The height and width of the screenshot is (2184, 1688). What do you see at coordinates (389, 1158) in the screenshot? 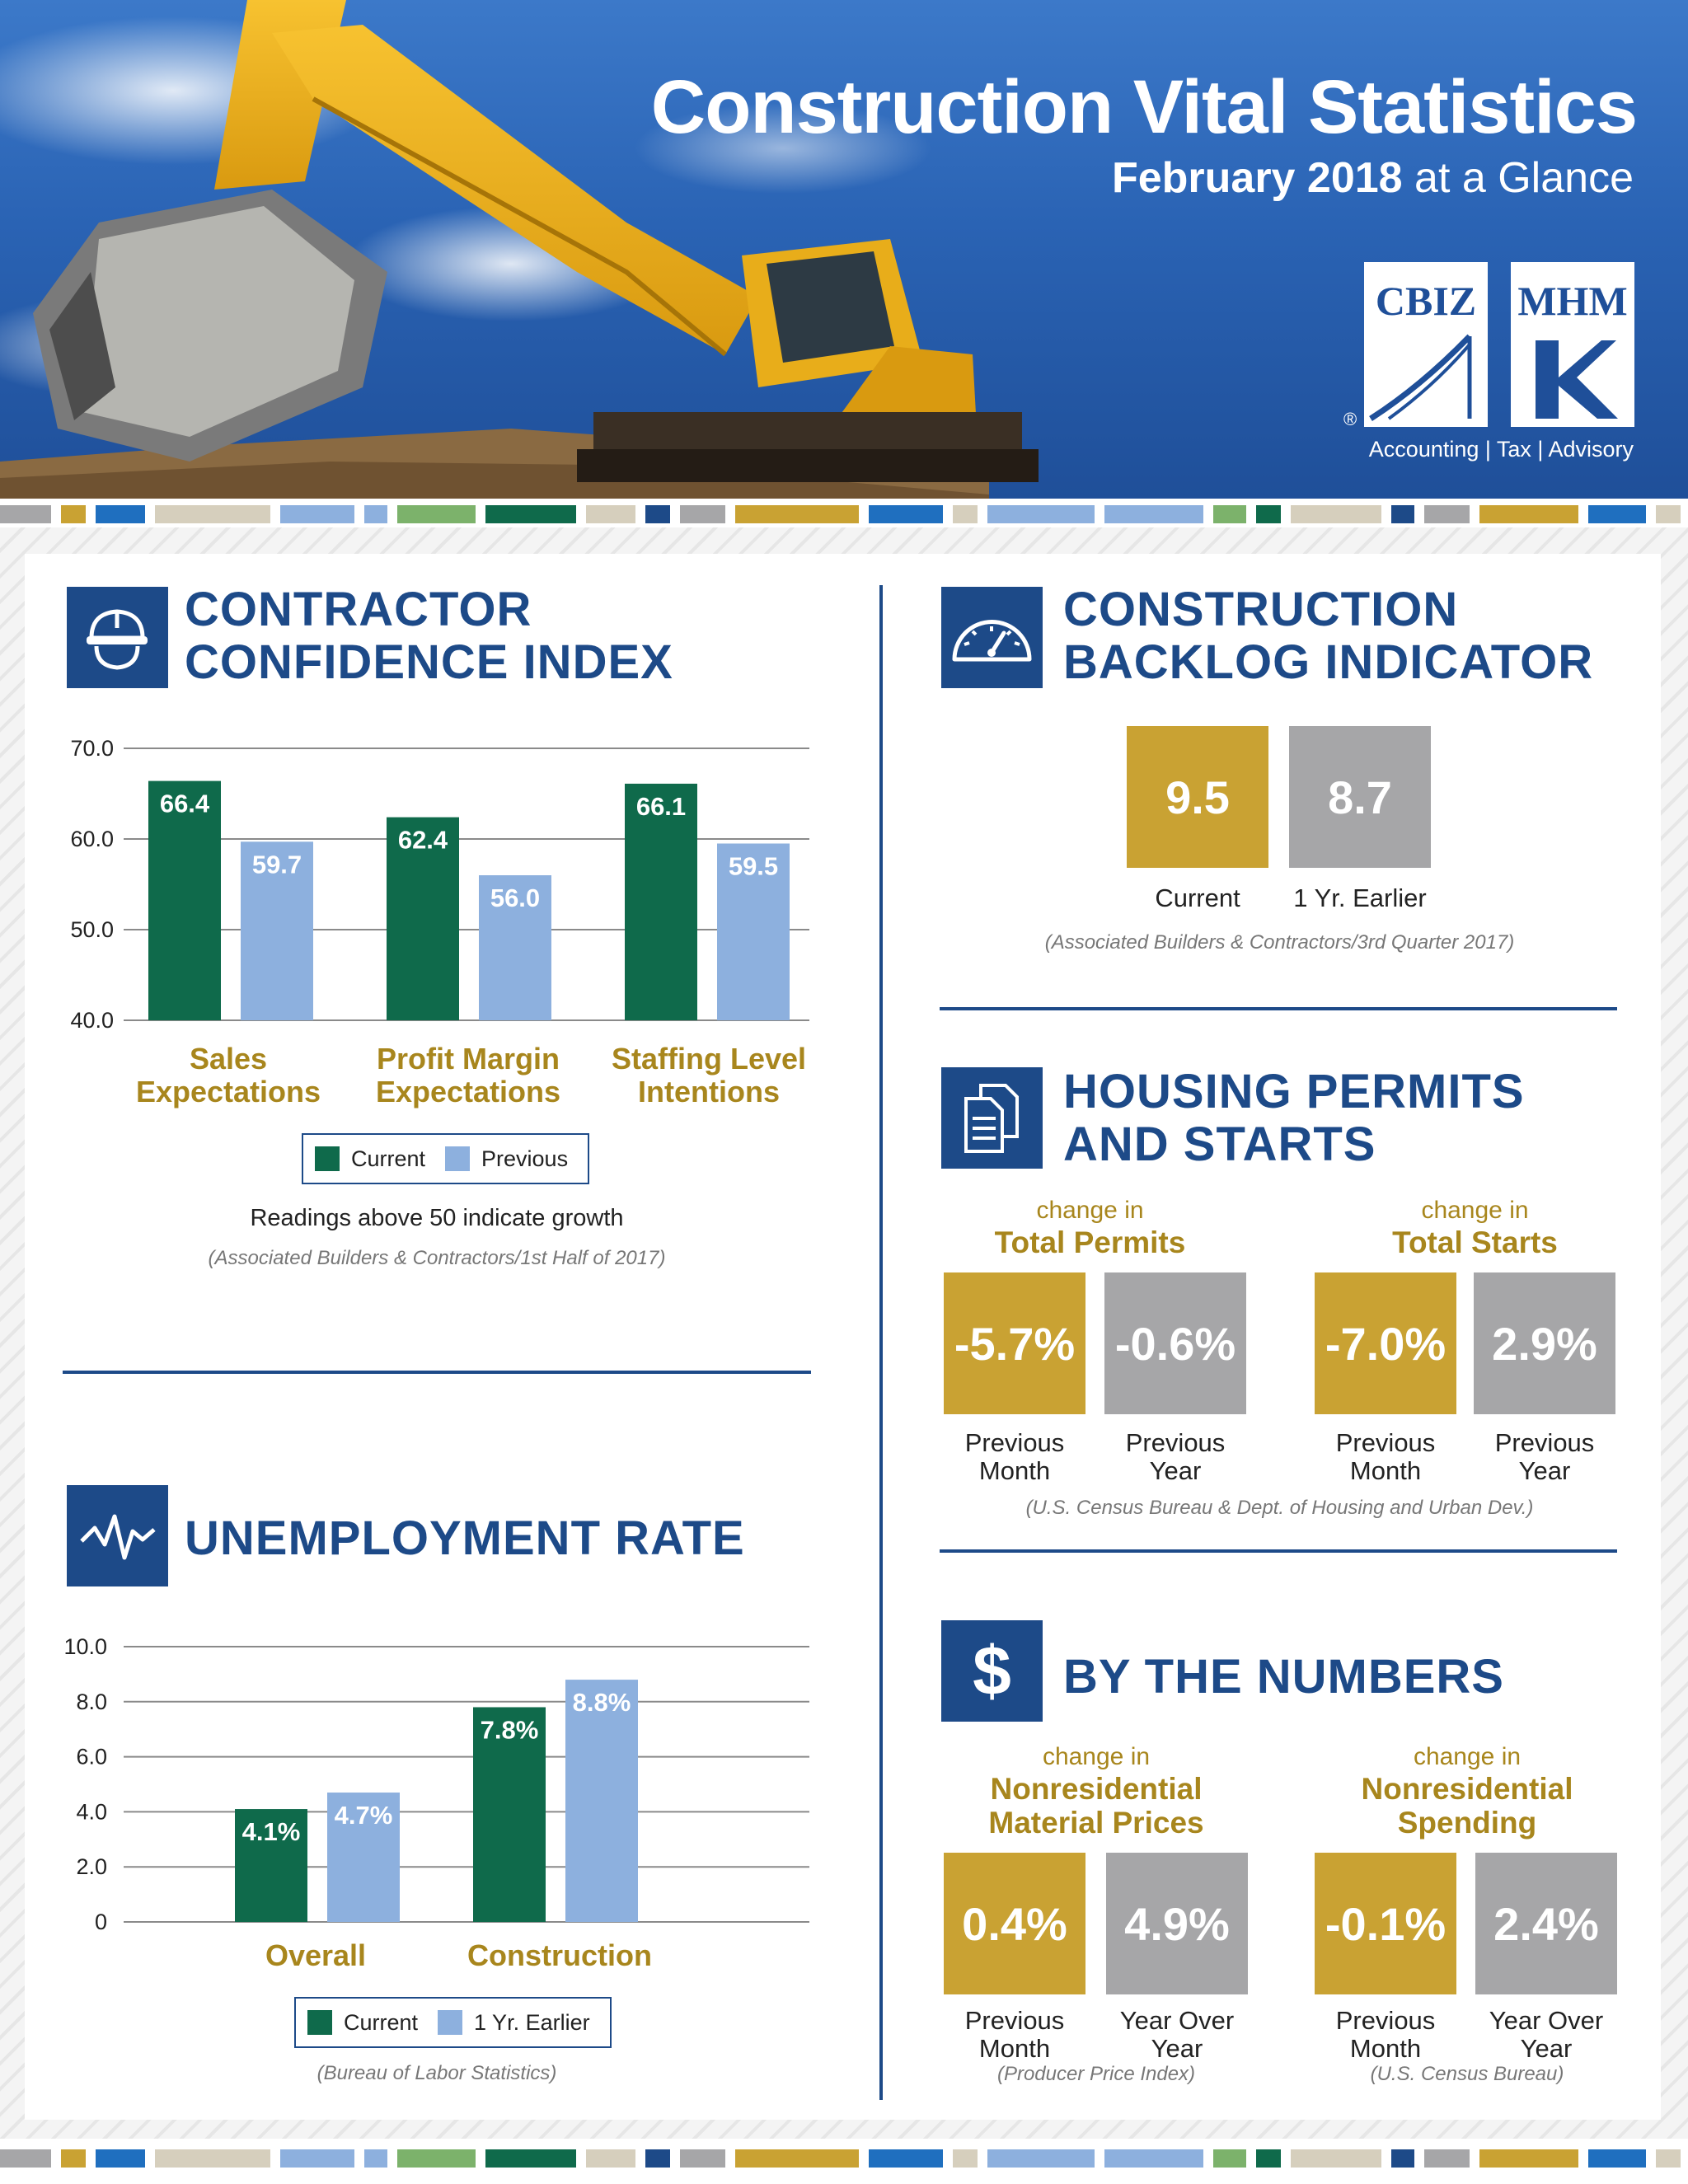
I see `legend-label-current: Current` at bounding box center [389, 1158].